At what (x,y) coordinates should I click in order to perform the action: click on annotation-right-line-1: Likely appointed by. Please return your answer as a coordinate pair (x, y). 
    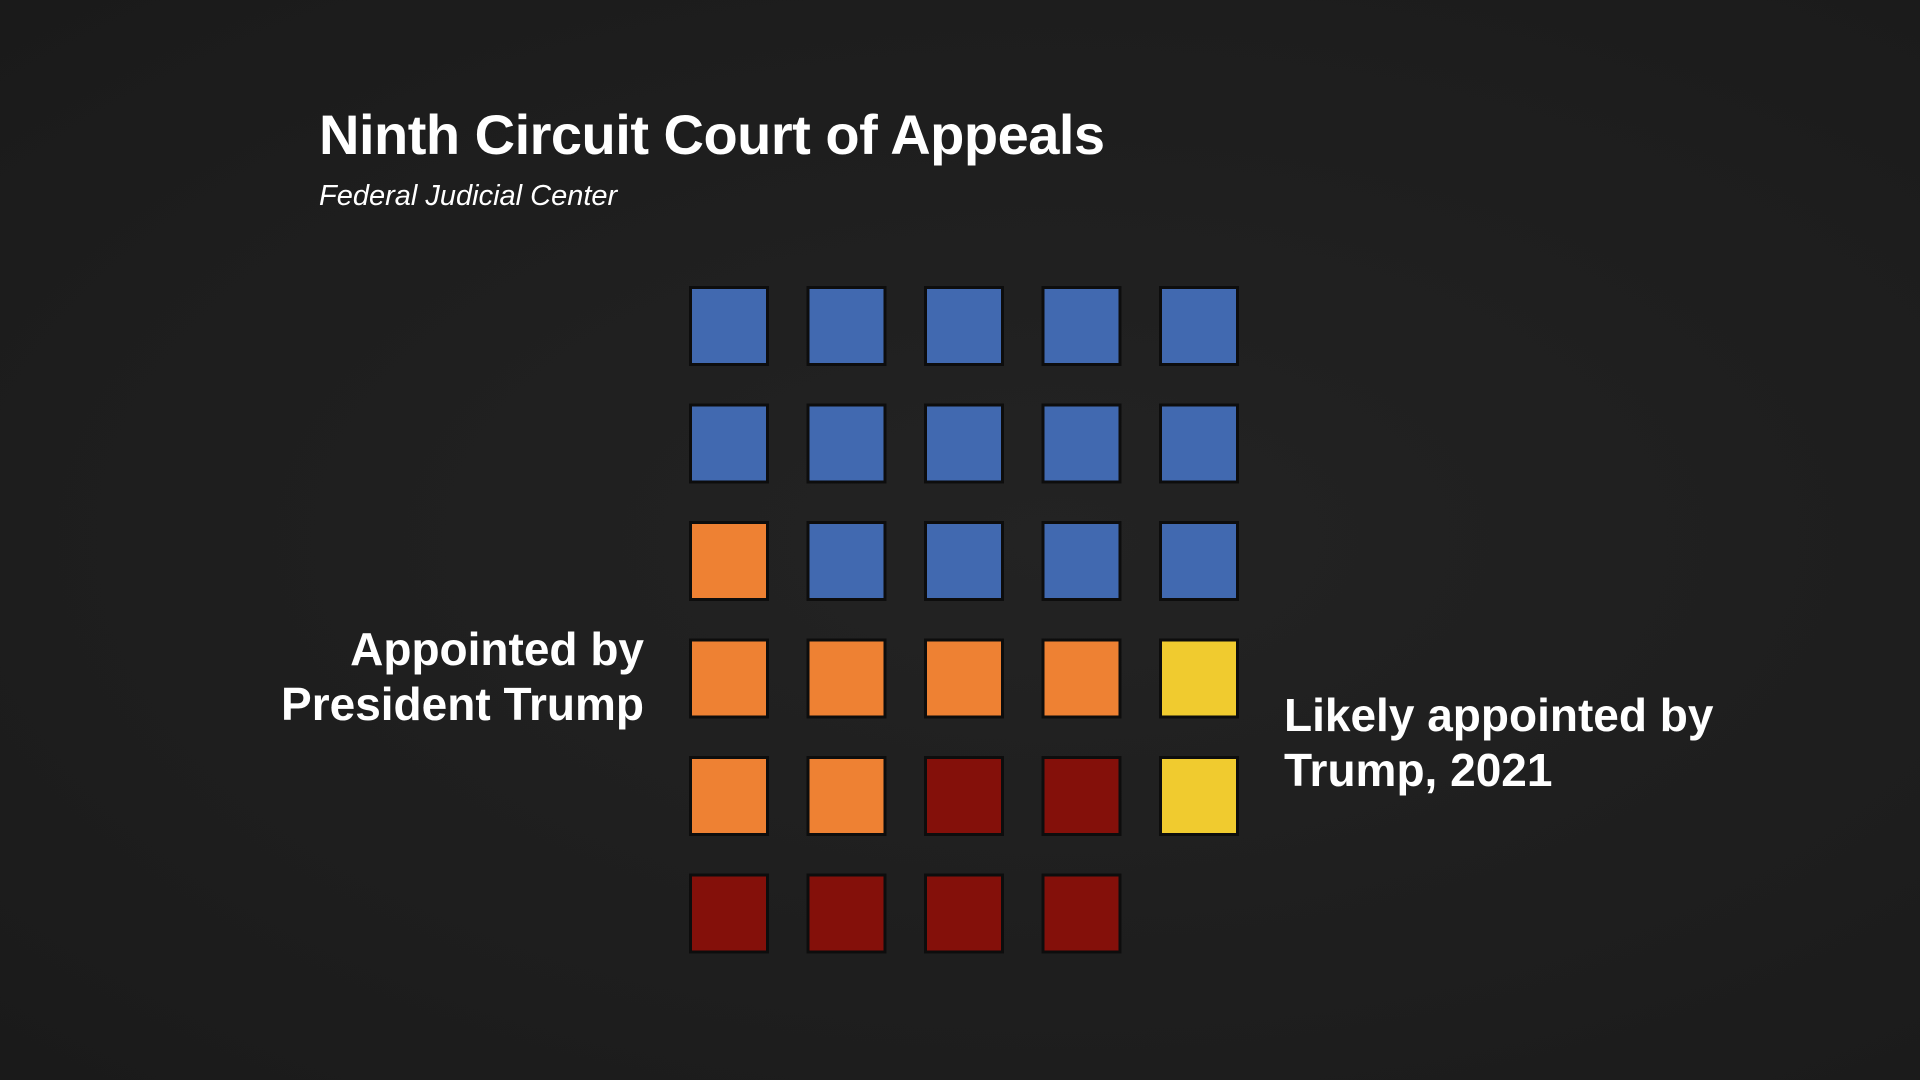
    Looking at the image, I should click on (1499, 715).